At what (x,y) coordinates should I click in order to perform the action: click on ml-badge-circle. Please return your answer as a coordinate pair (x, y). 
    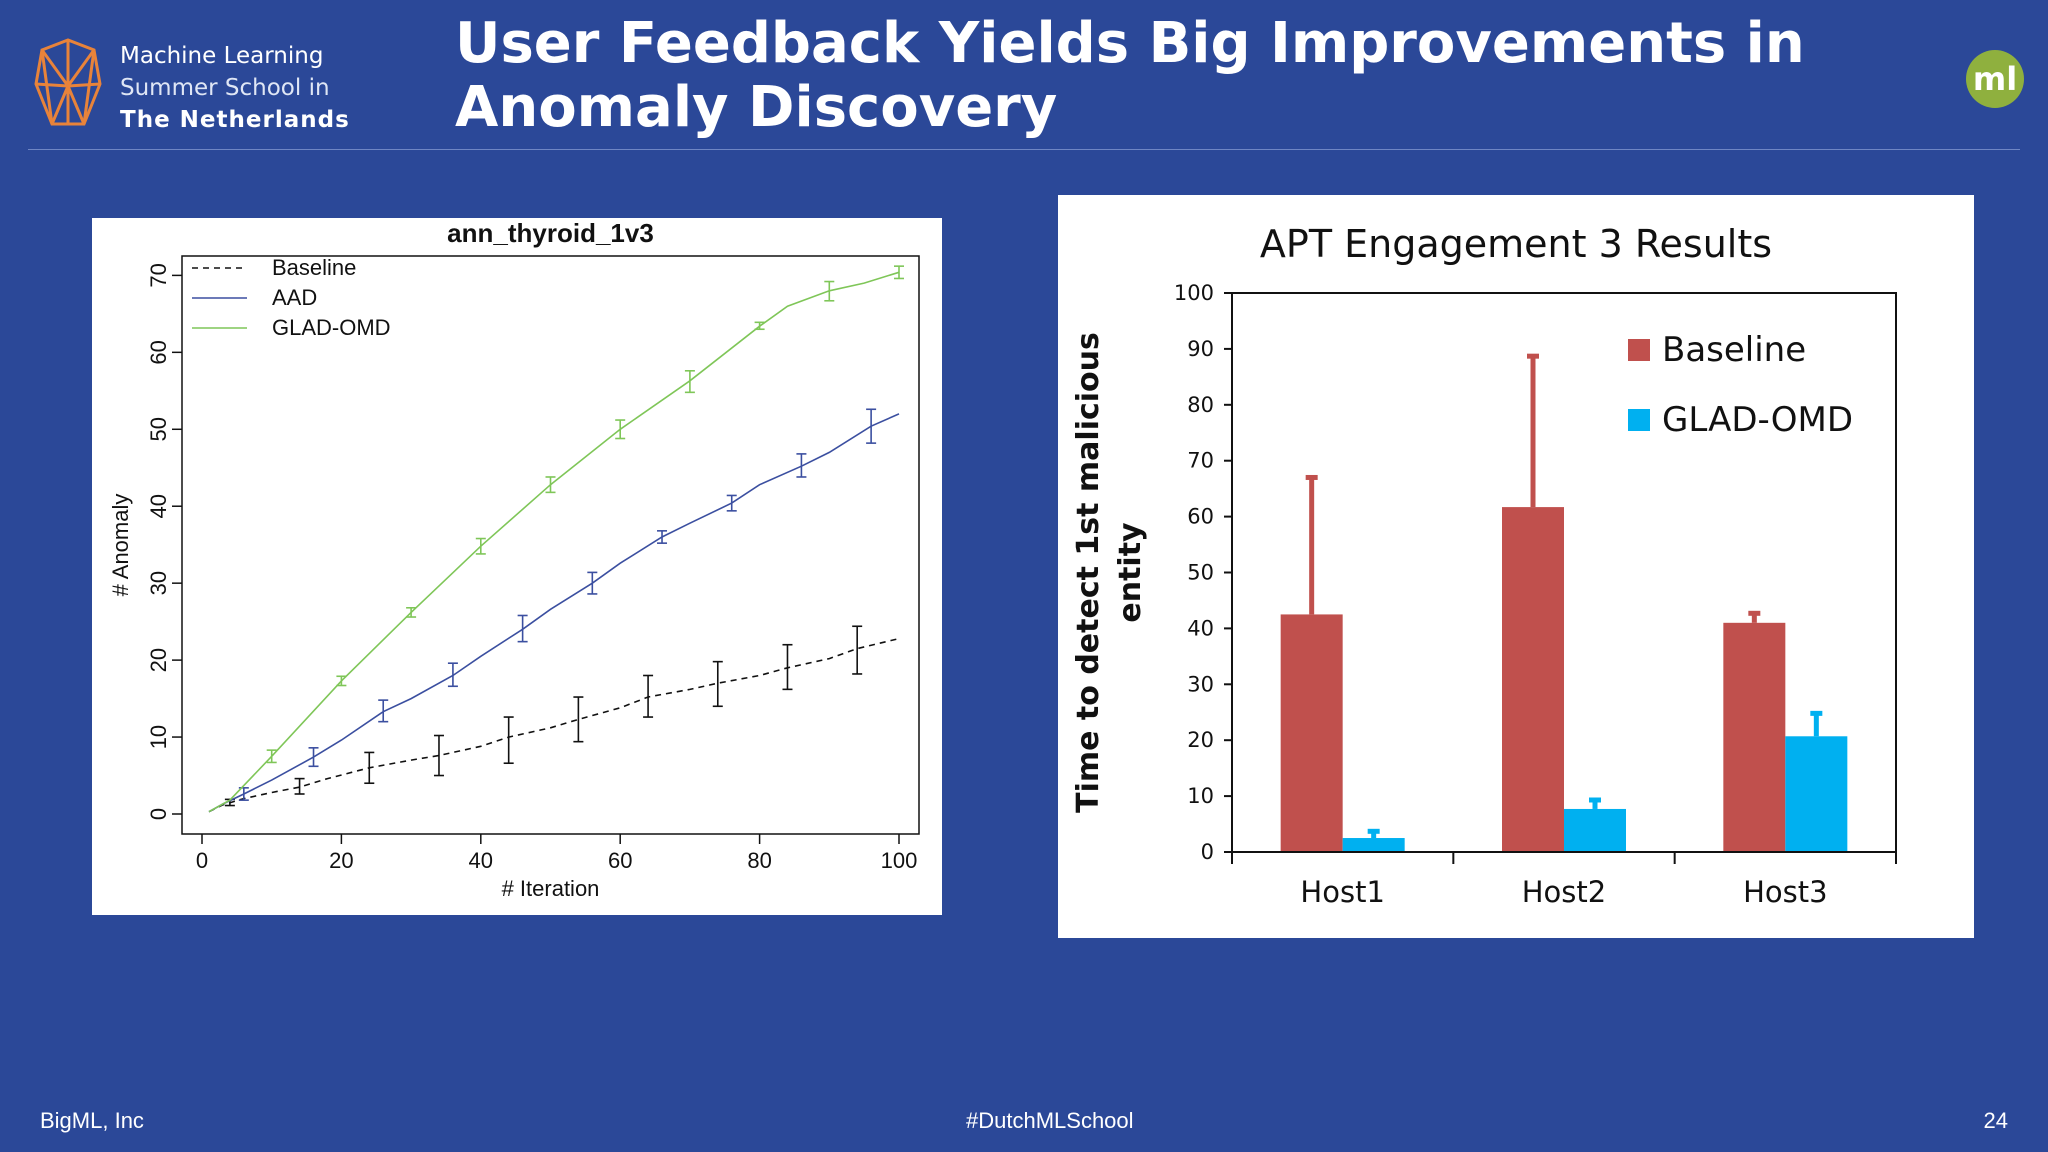
    Looking at the image, I should click on (1995, 79).